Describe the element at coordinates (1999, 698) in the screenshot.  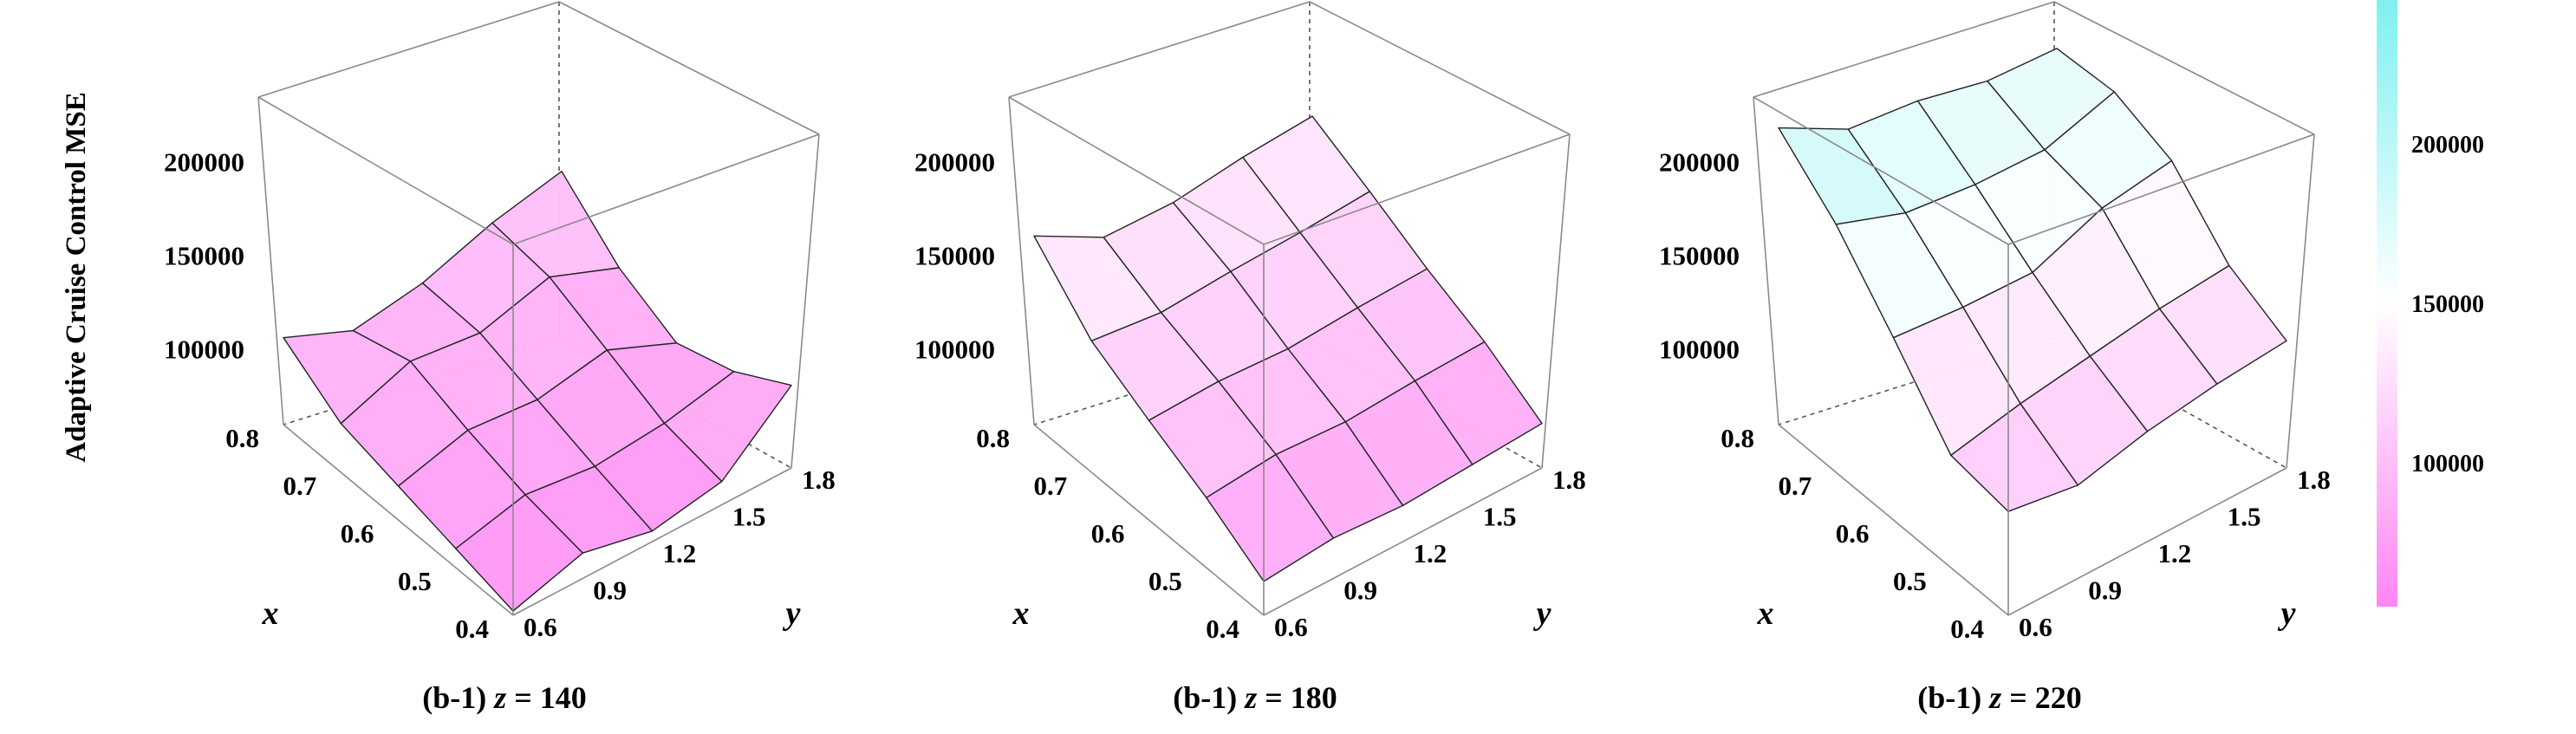
I see `panel-caption: (b-1) z = 220` at that location.